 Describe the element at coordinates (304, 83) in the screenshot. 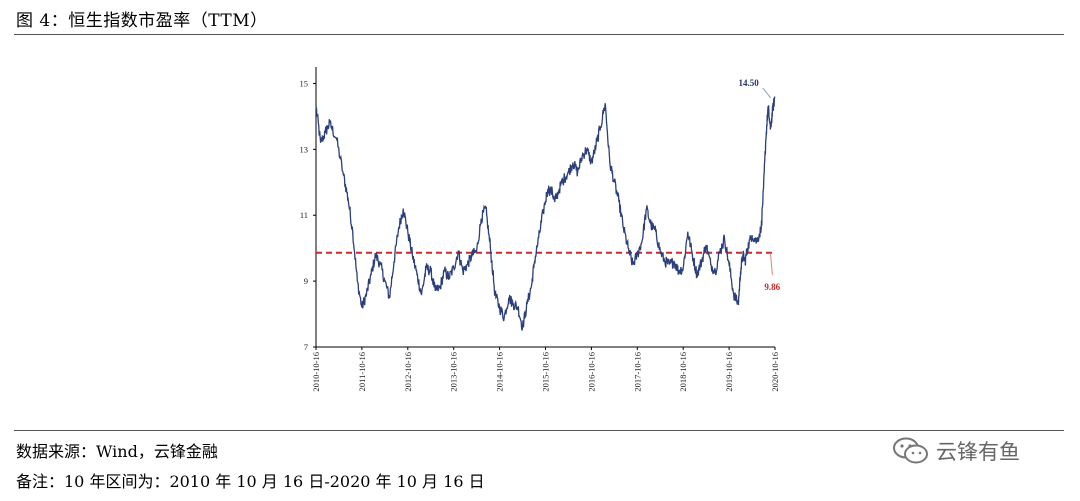

I see `y-tick-label: 15` at that location.